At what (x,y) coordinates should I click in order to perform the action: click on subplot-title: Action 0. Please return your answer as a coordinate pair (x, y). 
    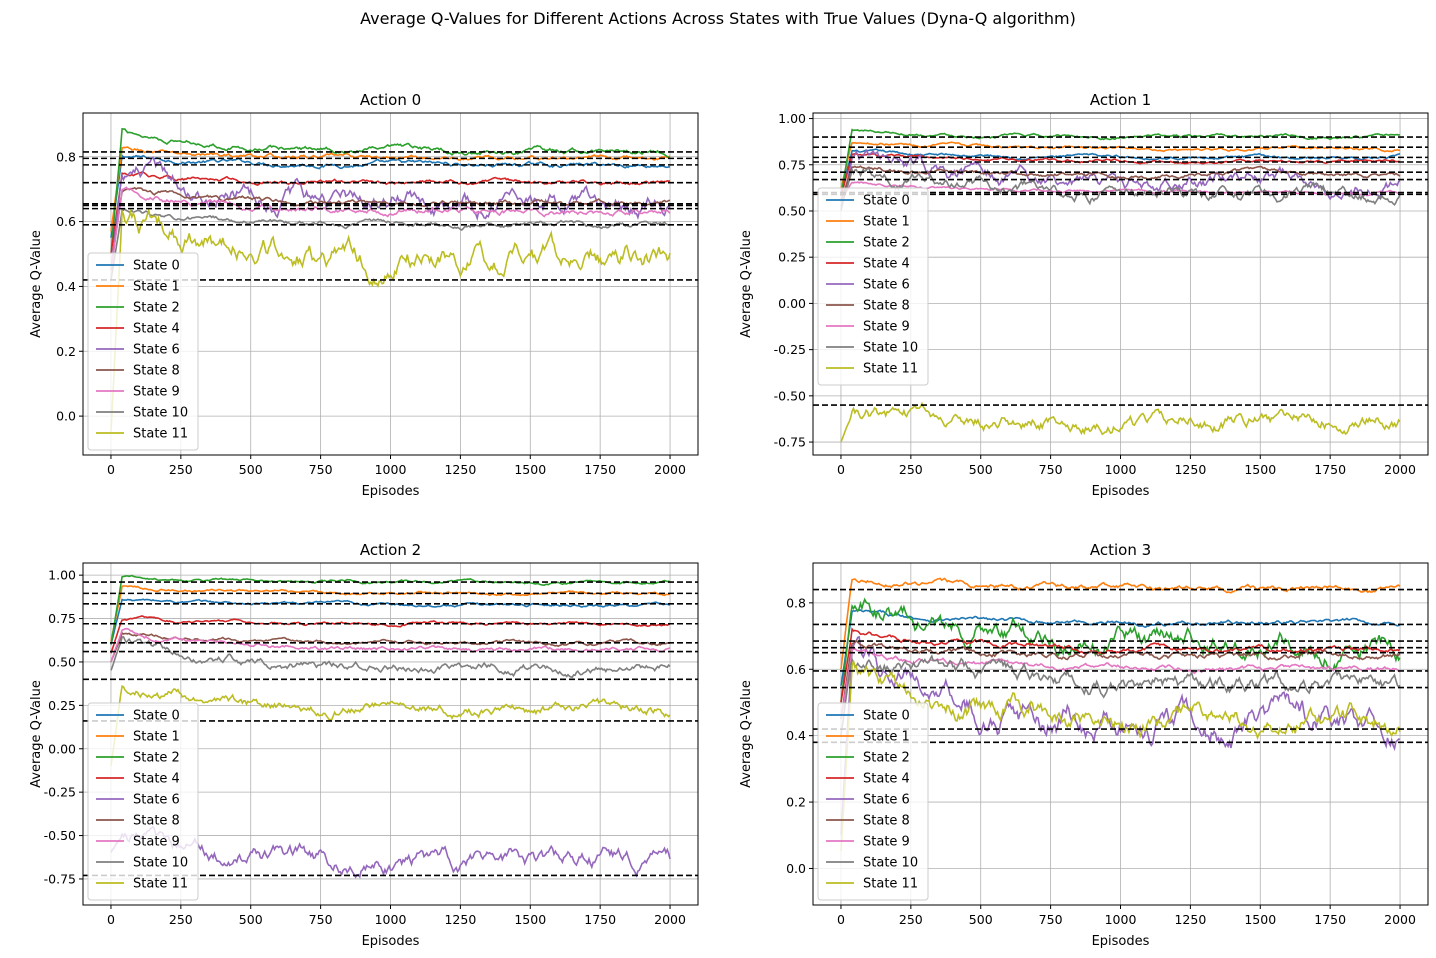
    Looking at the image, I should click on (390, 100).